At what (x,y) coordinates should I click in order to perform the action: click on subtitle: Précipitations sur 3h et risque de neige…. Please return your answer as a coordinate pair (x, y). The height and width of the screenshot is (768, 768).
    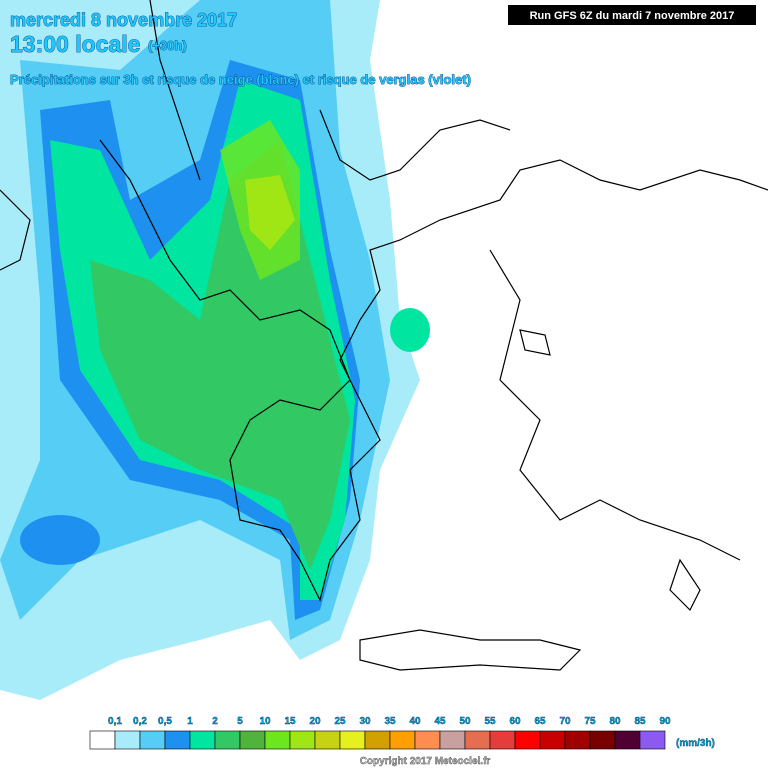
    Looking at the image, I should click on (240, 79).